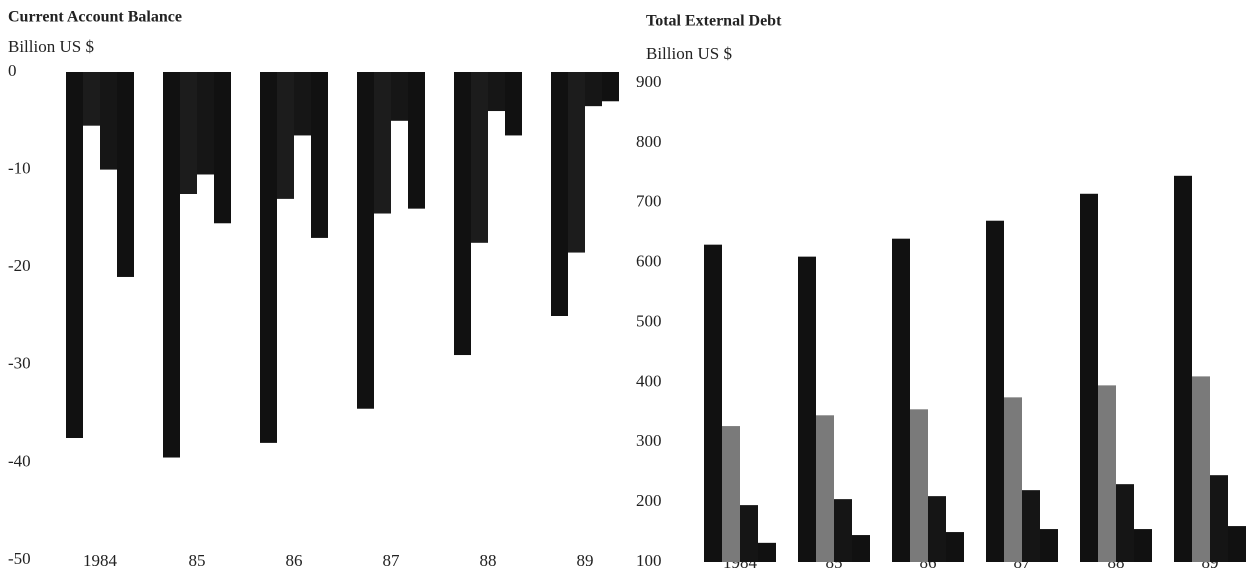 The width and height of the screenshot is (1252, 577). Describe the element at coordinates (649, 500) in the screenshot. I see `y-tick-label: 200` at that location.